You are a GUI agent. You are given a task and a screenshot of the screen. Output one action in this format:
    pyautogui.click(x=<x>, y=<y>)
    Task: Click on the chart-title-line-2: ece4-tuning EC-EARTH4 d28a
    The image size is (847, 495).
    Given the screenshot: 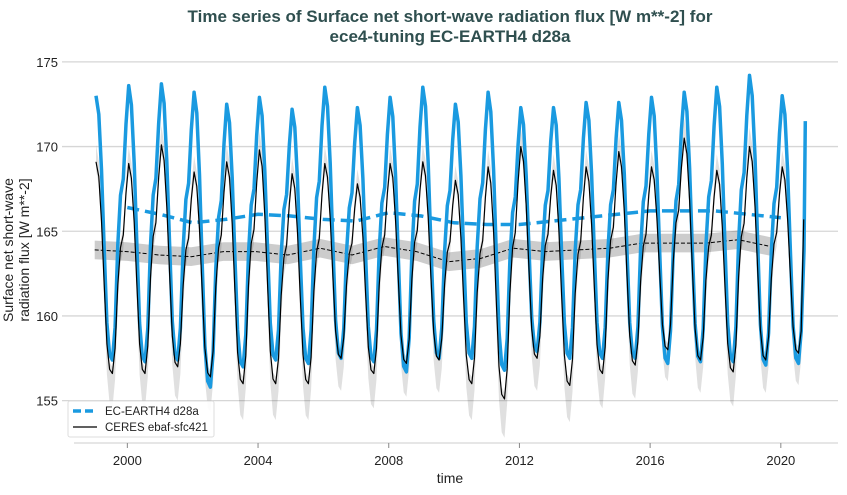 What is the action you would take?
    pyautogui.click(x=450, y=36)
    